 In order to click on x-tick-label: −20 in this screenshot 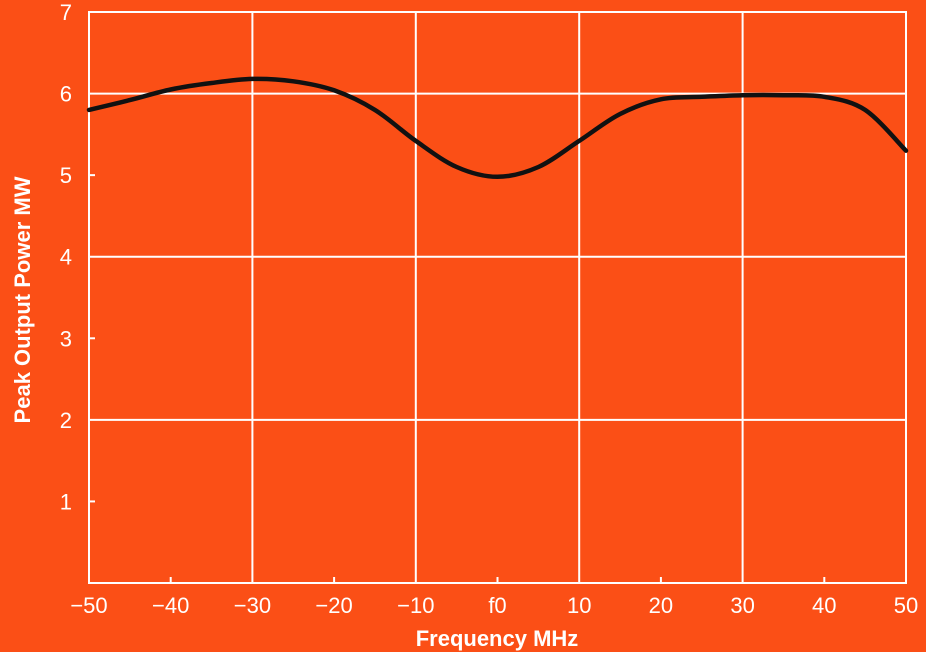, I will do `click(333, 605)`.